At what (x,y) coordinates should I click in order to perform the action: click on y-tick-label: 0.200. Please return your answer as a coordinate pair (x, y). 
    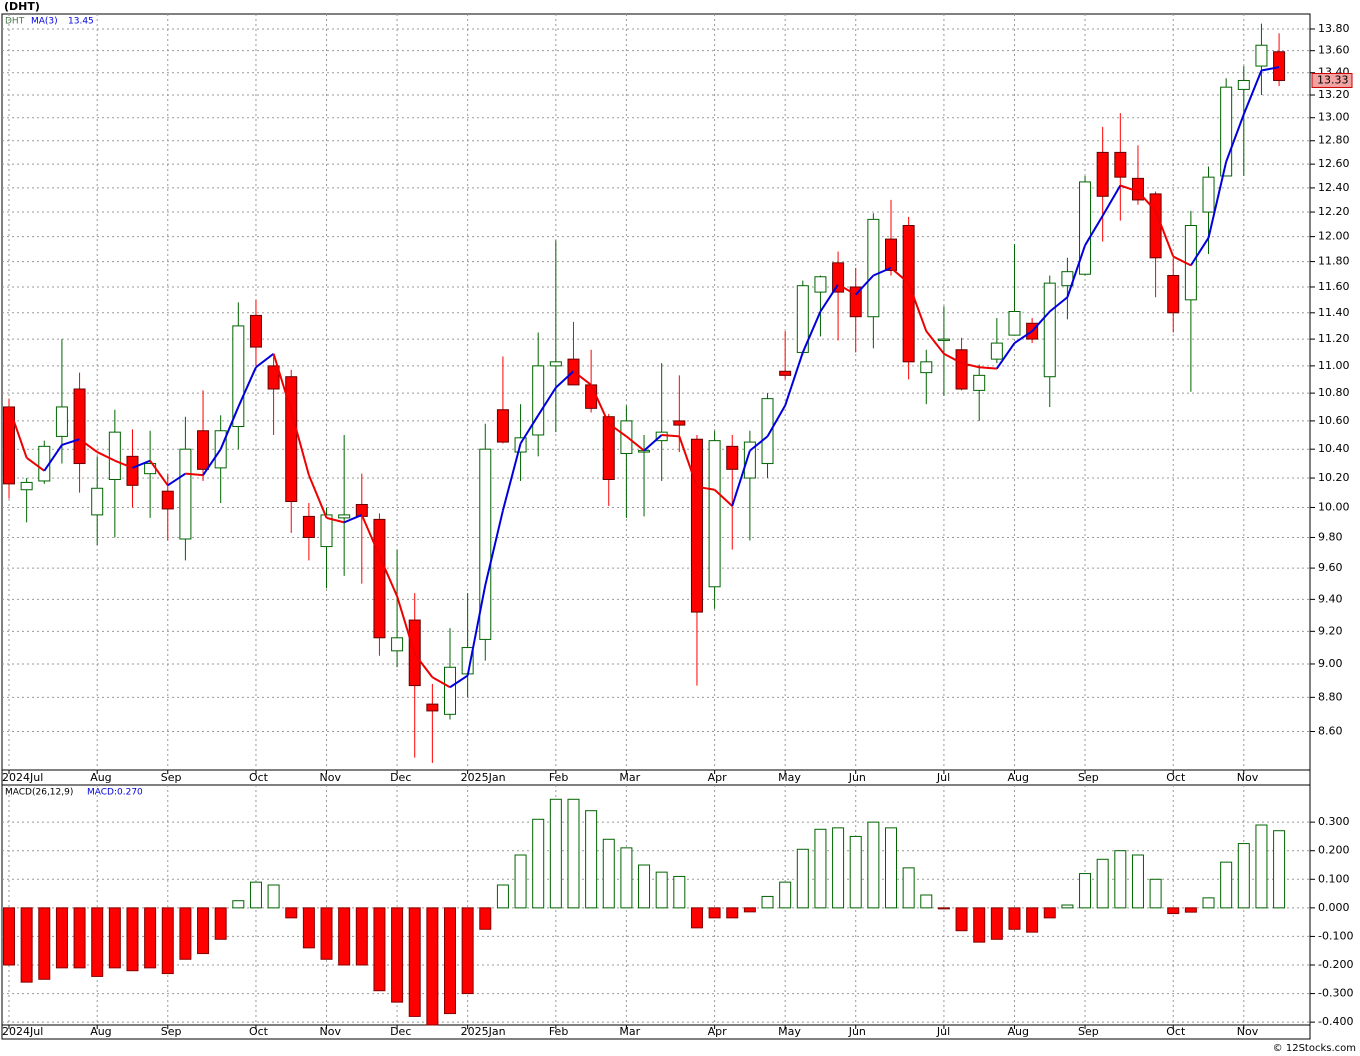
    Looking at the image, I should click on (1334, 850).